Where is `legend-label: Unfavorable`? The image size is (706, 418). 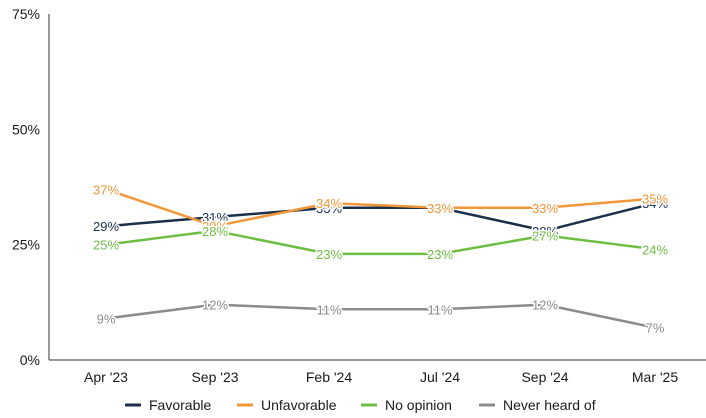
legend-label: Unfavorable is located at coordinates (299, 405).